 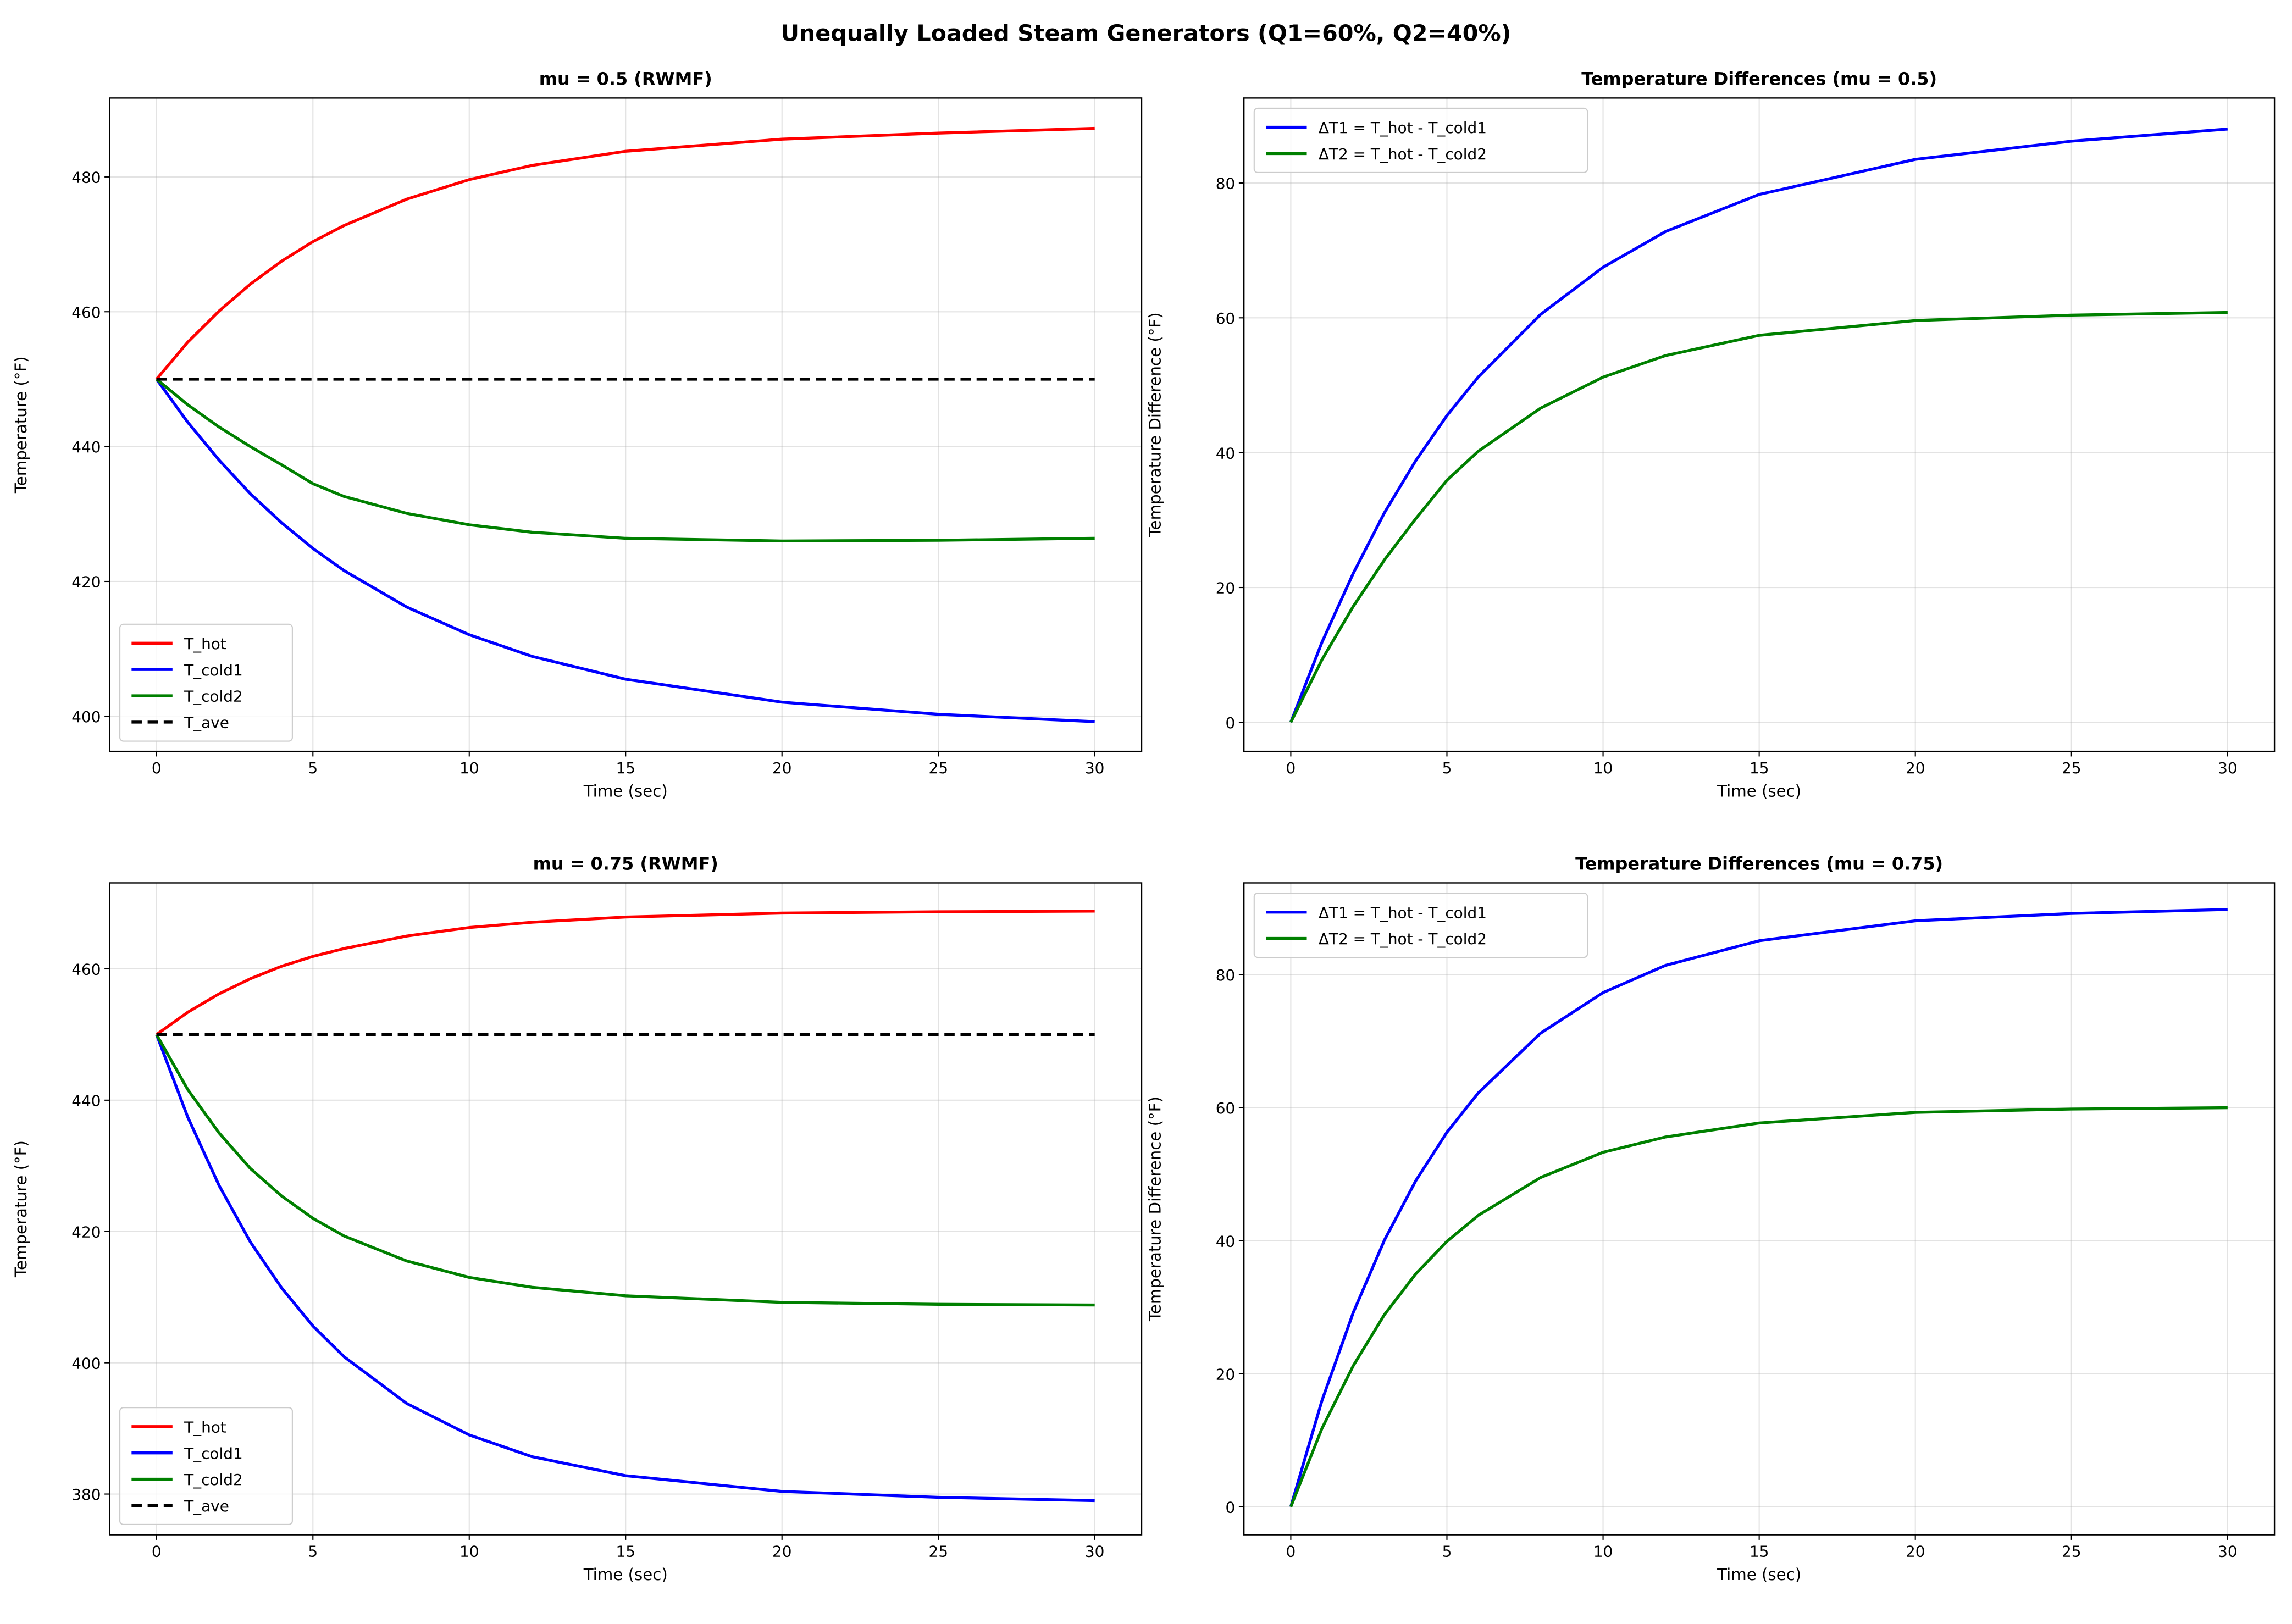 What do you see at coordinates (86, 1495) in the screenshot?
I see `y-tick-label: 380` at bounding box center [86, 1495].